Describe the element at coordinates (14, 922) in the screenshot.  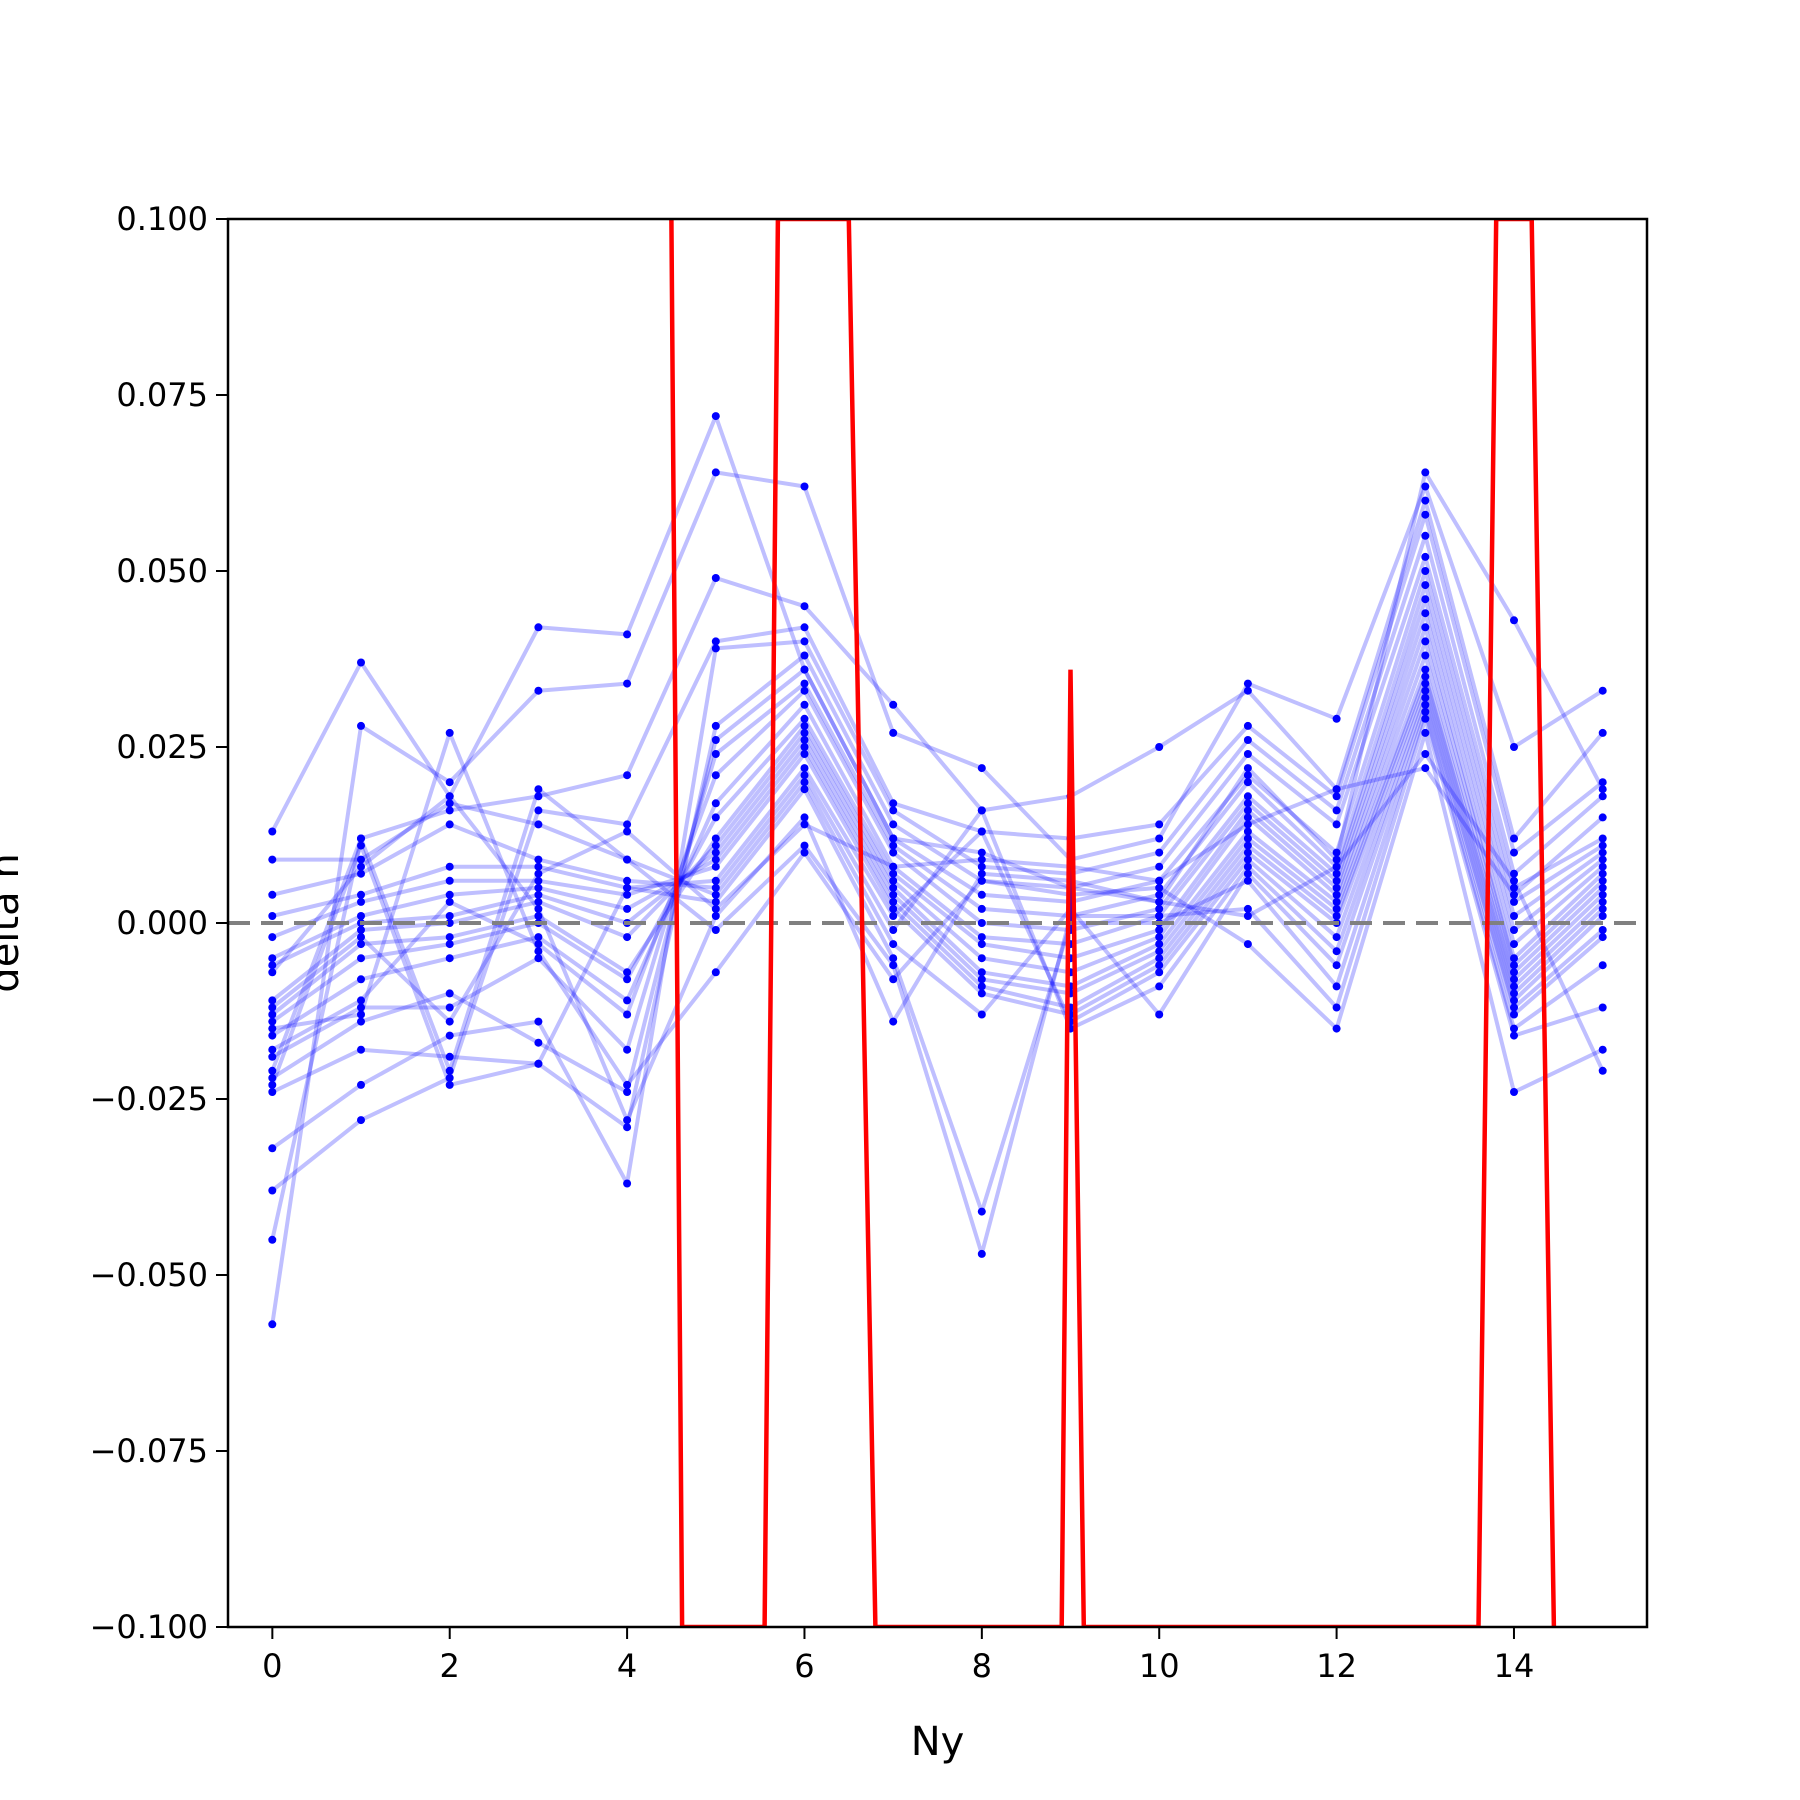
I see `y-axis-label: delta n` at that location.